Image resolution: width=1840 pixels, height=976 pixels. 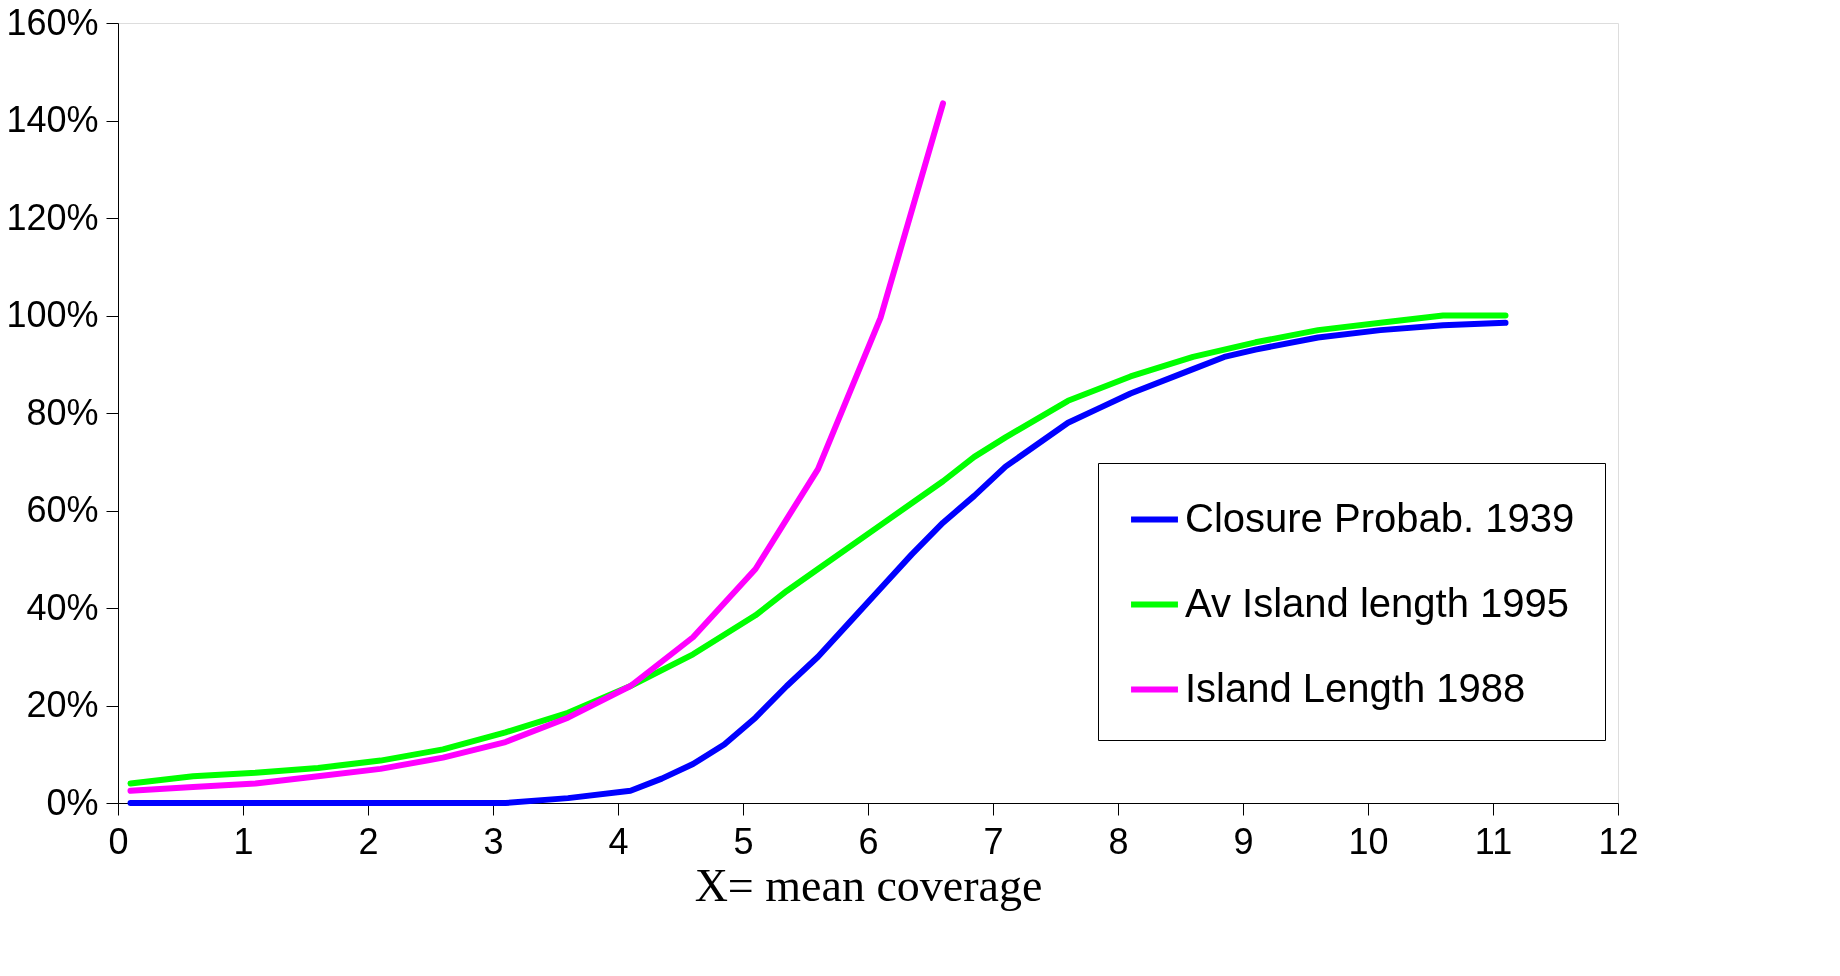 I want to click on x-tick-label: 2, so click(x=368, y=841).